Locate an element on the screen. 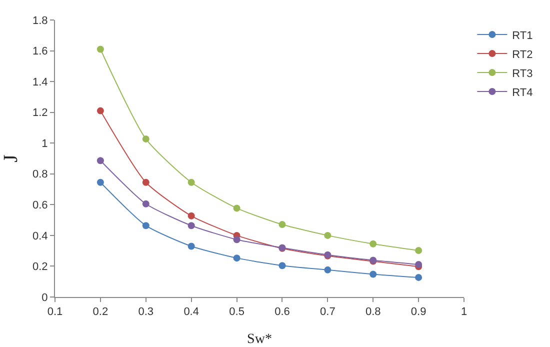  y-tick-label: 0.2 is located at coordinates (40, 267).